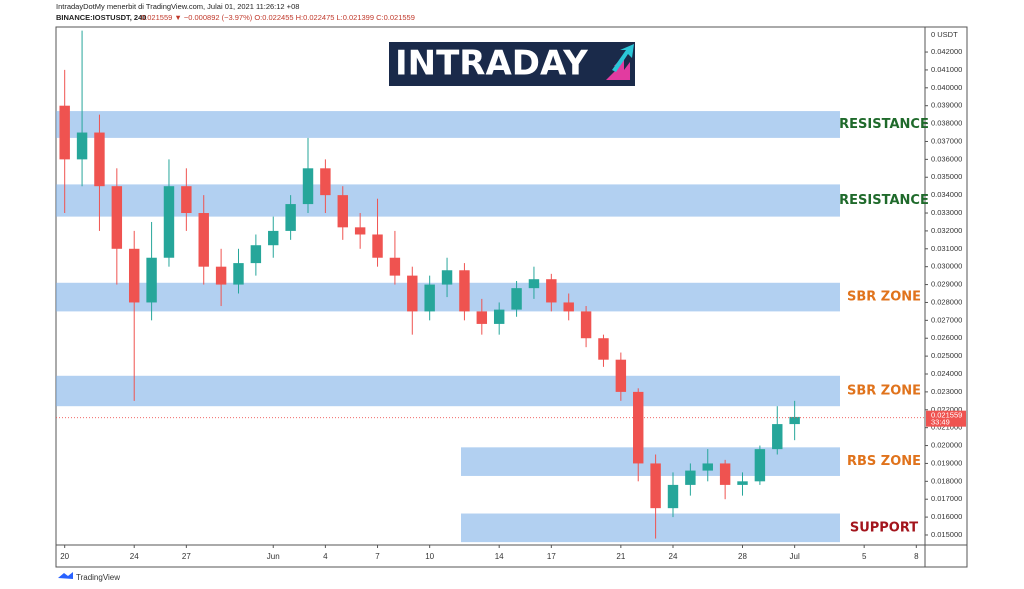 The image size is (1024, 589). Describe the element at coordinates (946, 337) in the screenshot. I see `y-tick-label: 0.026000` at that location.